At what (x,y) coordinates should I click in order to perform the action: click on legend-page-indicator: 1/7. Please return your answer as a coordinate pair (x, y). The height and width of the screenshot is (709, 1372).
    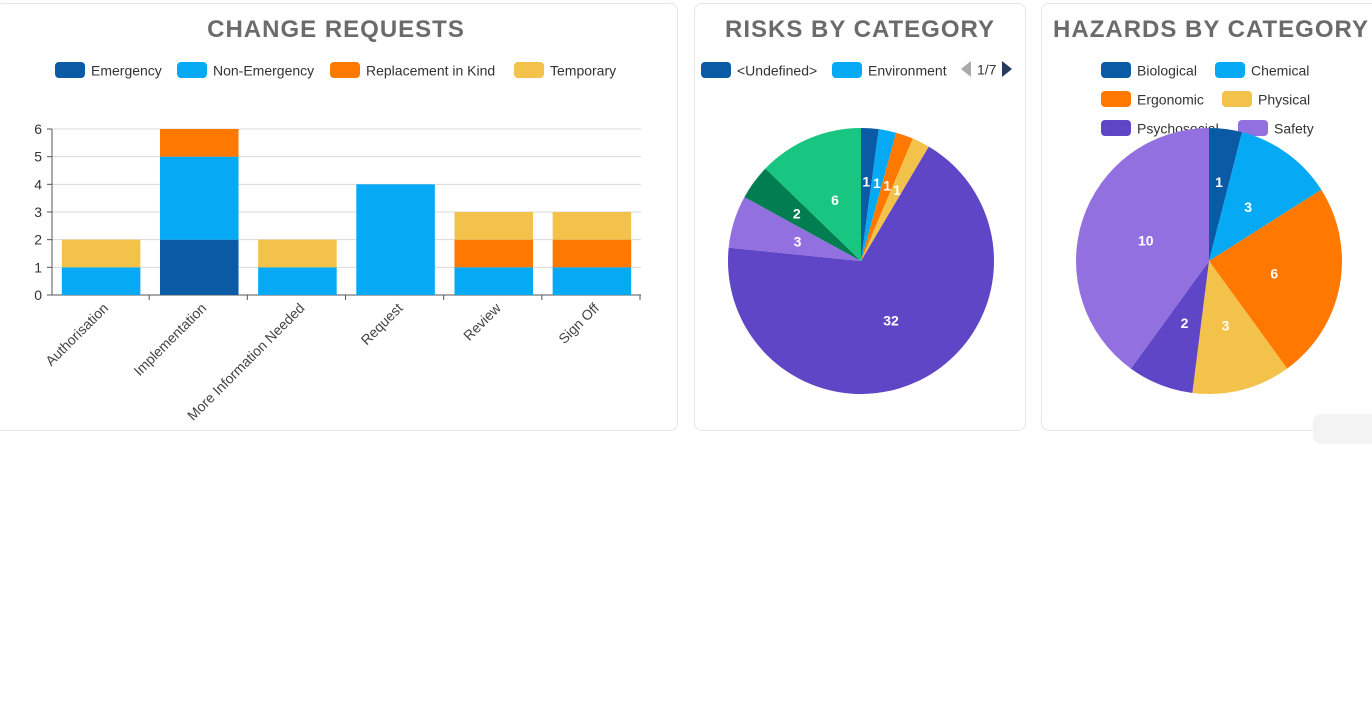
    Looking at the image, I should click on (987, 69).